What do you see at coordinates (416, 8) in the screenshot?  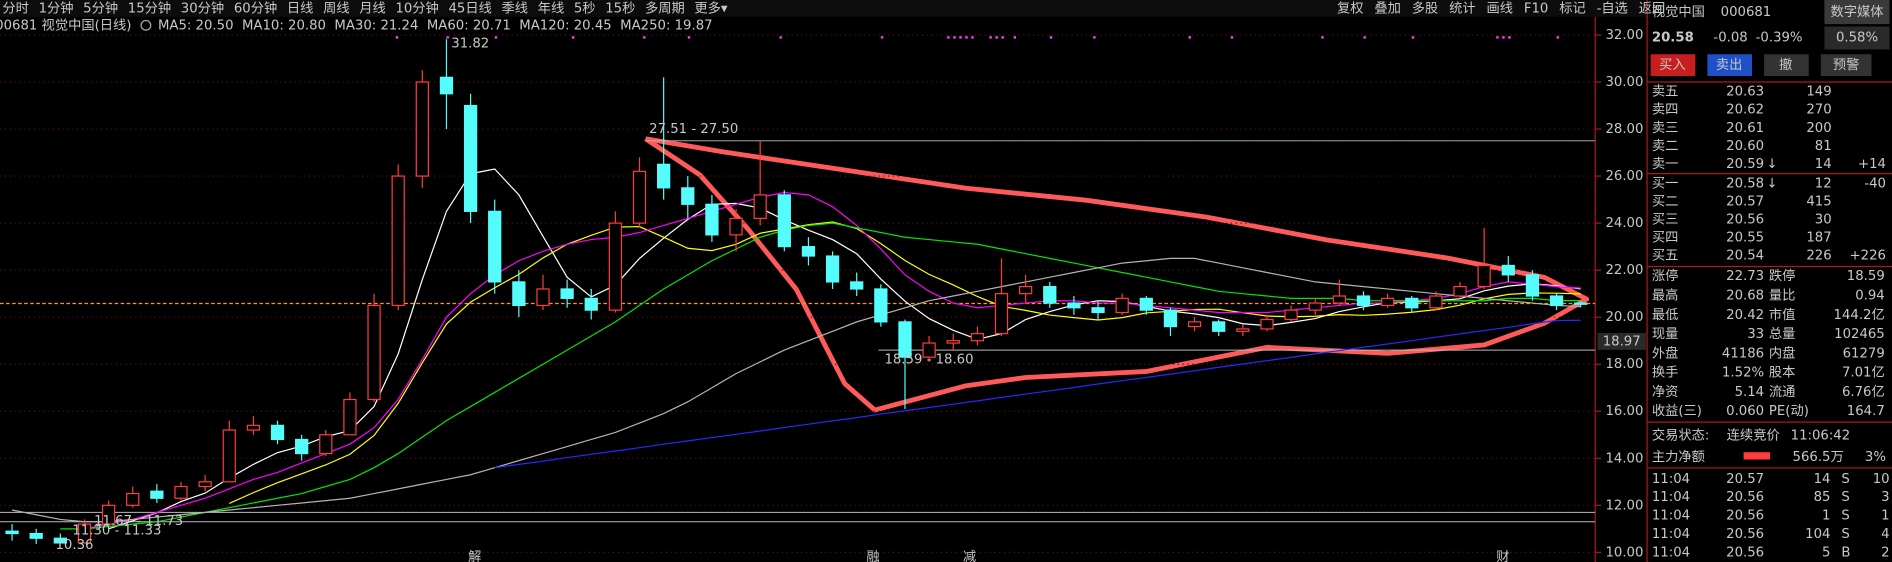 I see `period-tab: 10分钟` at bounding box center [416, 8].